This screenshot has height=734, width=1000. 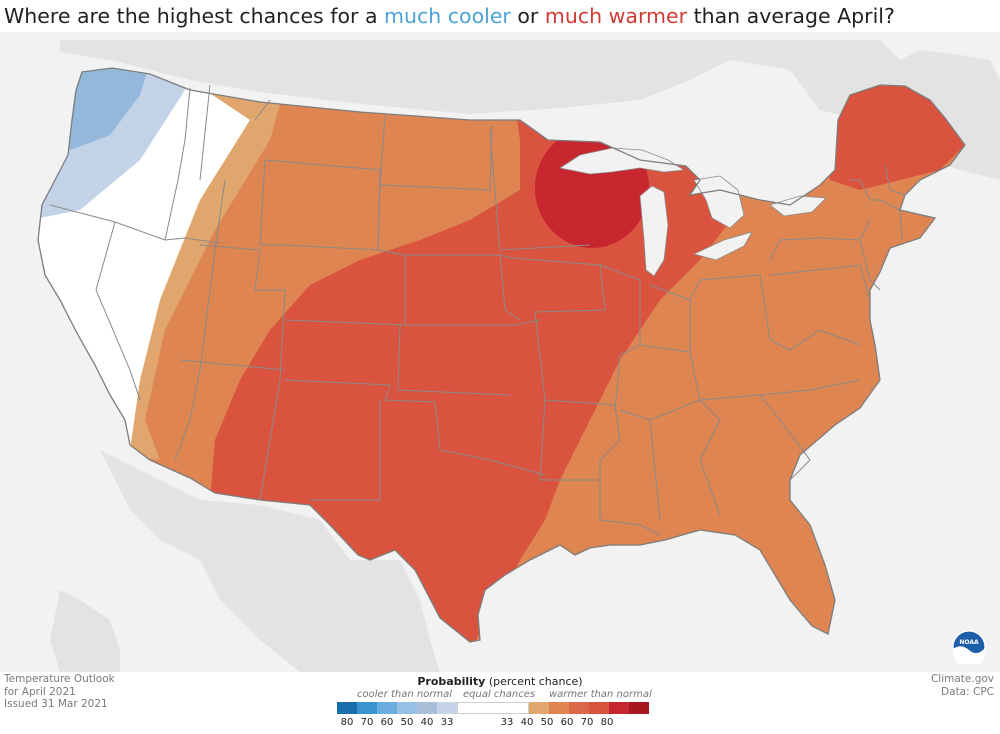 I want to click on legend-cooler-label: cooler than normal, so click(x=405, y=694).